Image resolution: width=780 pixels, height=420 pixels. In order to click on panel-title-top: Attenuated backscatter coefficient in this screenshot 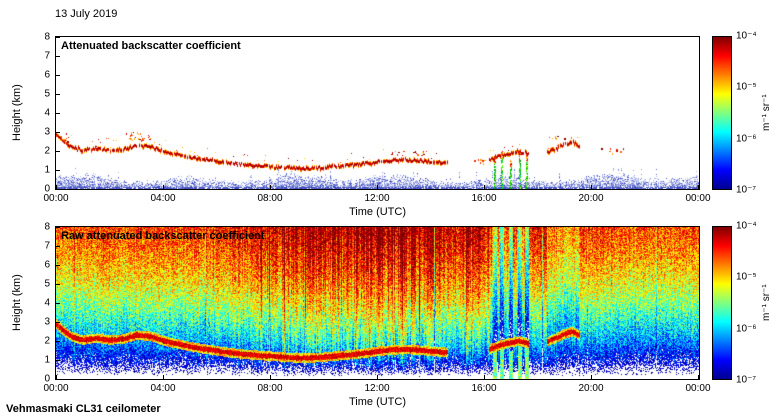, I will do `click(151, 46)`.